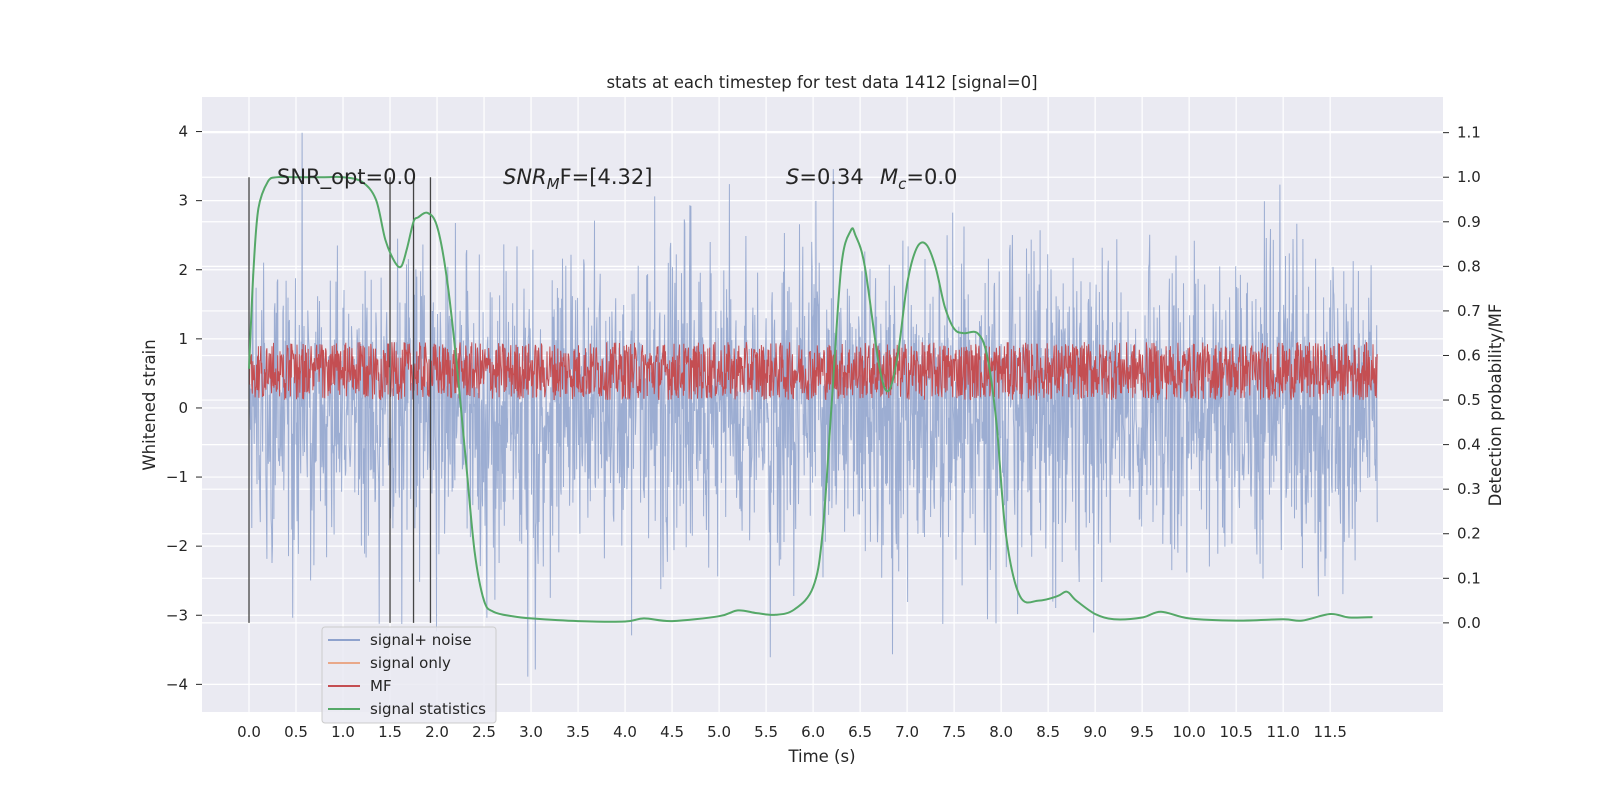 The image size is (1600, 800). Describe the element at coordinates (183, 339) in the screenshot. I see `y-tick-label: 1` at that location.